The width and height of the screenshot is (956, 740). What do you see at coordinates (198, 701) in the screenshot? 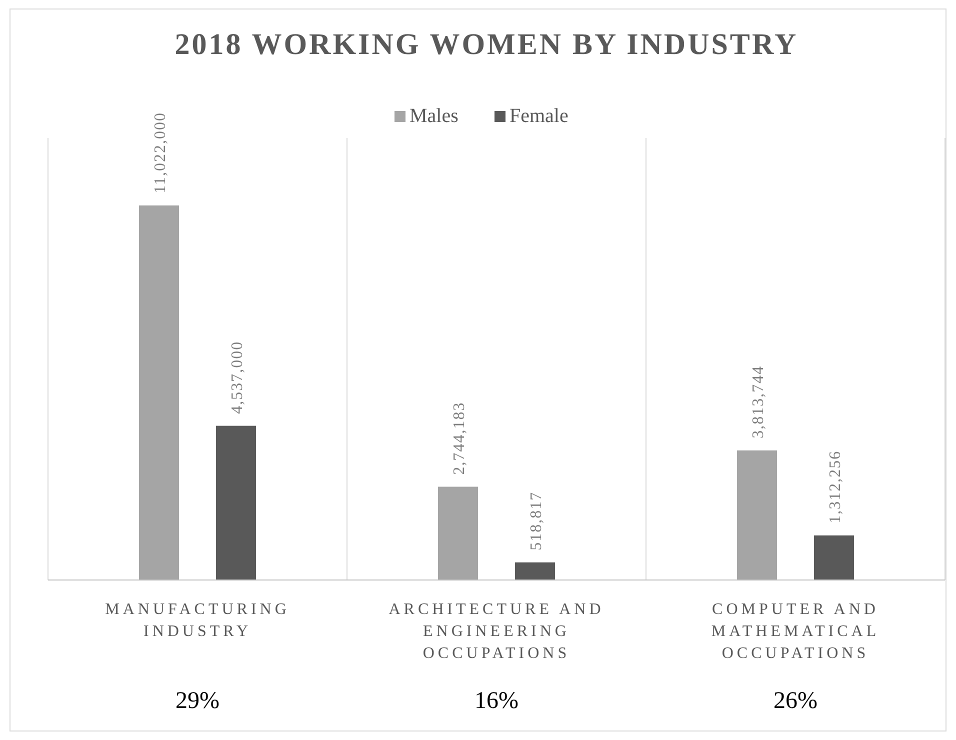
I see `text: 29%` at bounding box center [198, 701].